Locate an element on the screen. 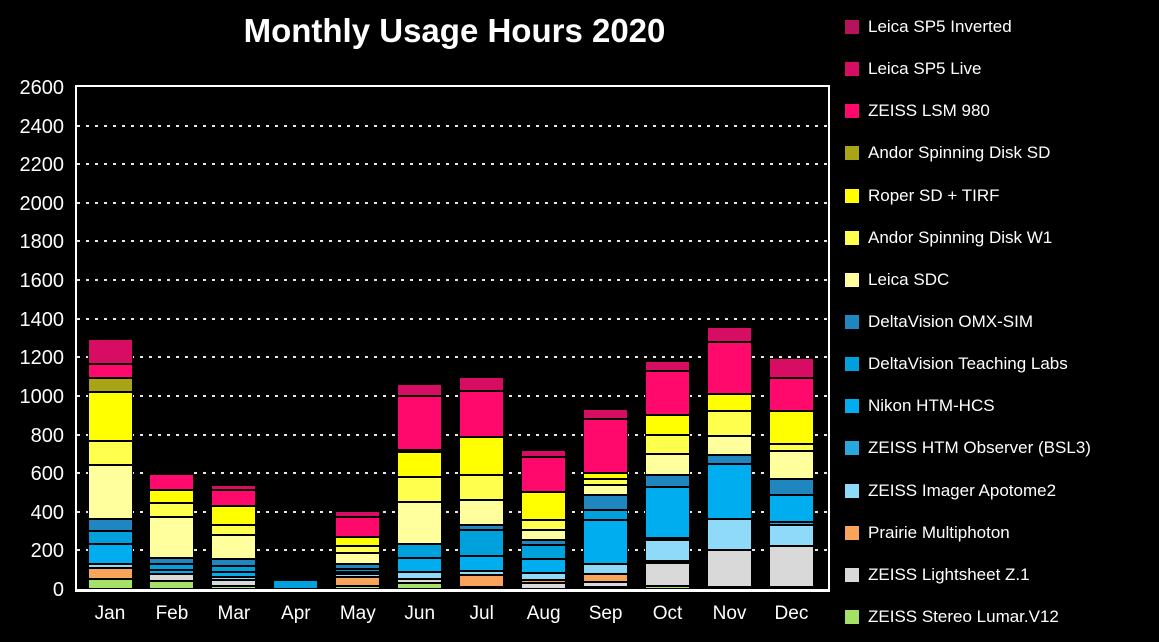  y-tick-label: 1800 is located at coordinates (42, 242).